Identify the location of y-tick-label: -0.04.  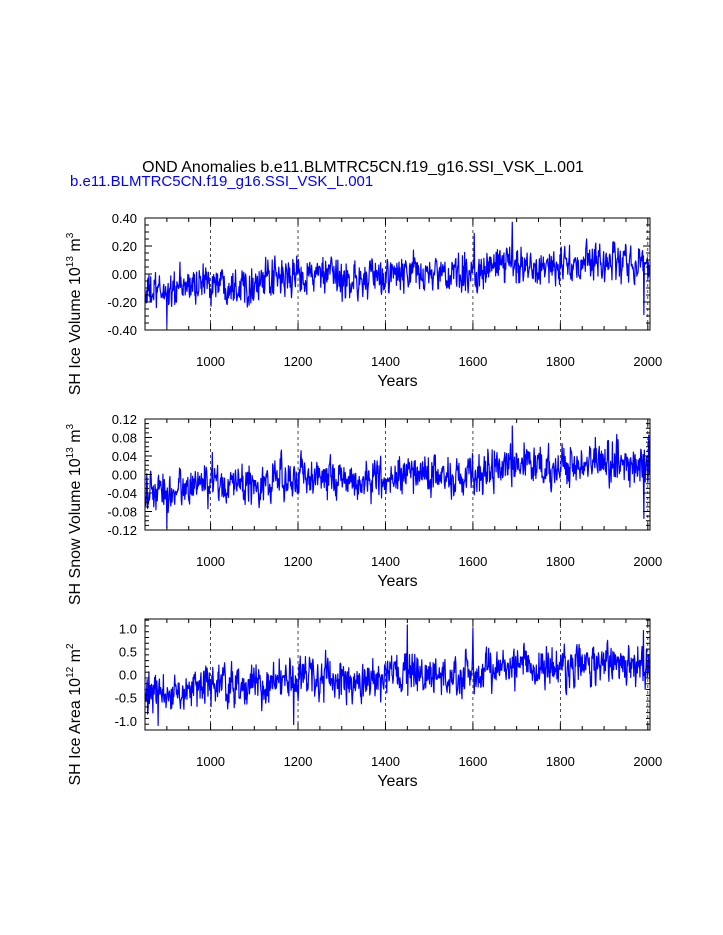
(122, 493).